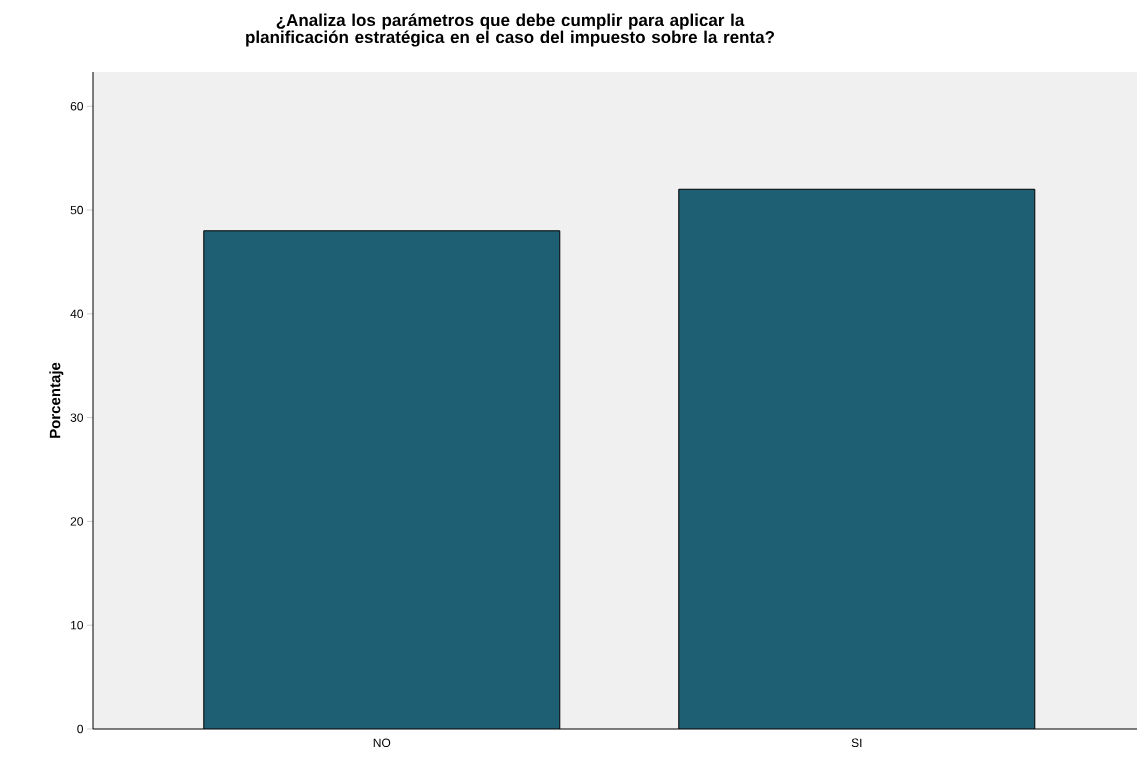 This screenshot has height=761, width=1137. What do you see at coordinates (382, 743) in the screenshot?
I see `x-tick-label: NO` at bounding box center [382, 743].